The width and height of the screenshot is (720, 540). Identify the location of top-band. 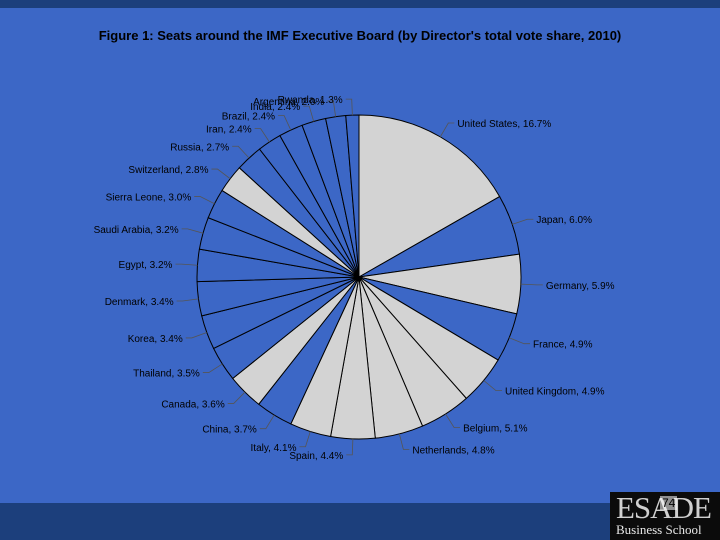
(360, 4).